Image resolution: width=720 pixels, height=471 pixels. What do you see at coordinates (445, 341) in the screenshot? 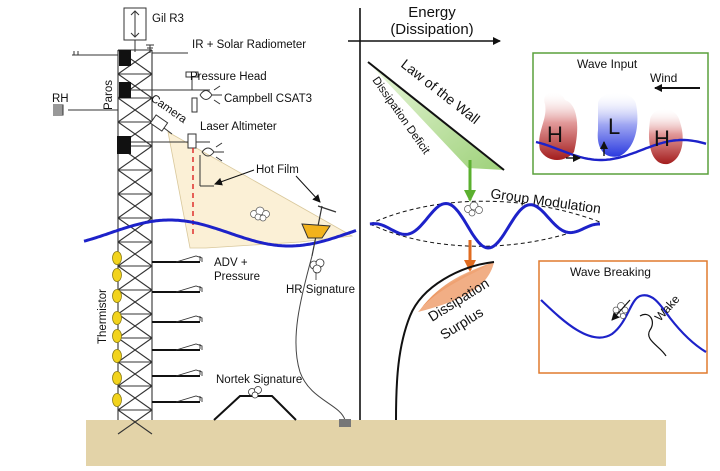
I see `dissipation-profile-curve` at bounding box center [445, 341].